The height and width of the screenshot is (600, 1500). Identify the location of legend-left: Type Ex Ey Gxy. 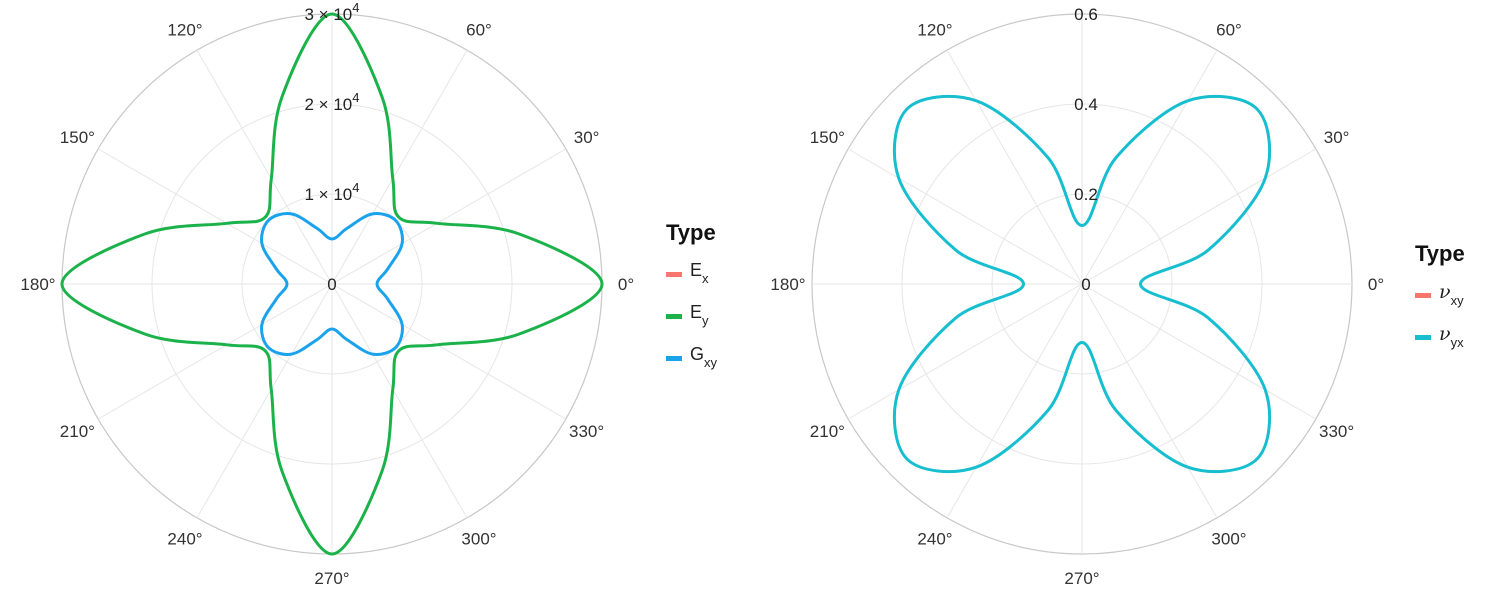
(692, 303).